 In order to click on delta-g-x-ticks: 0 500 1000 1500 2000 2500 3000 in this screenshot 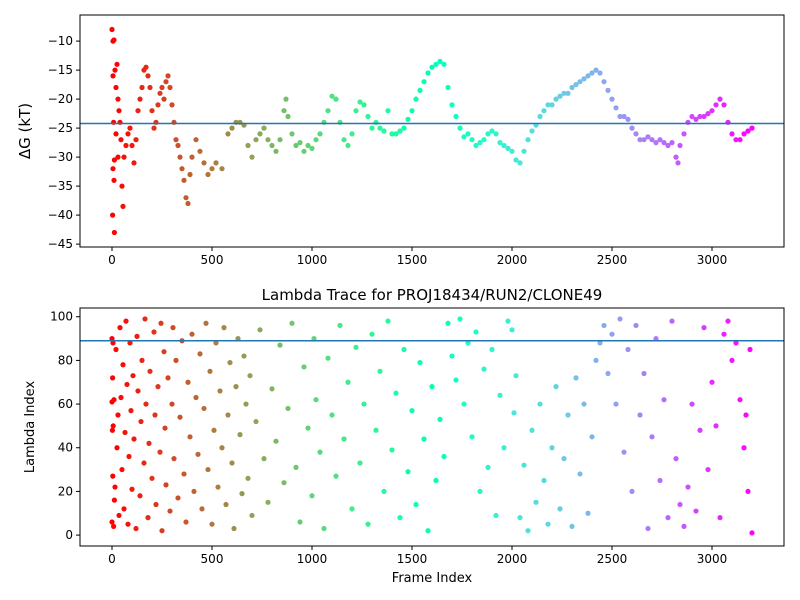, I will do `click(417, 257)`.